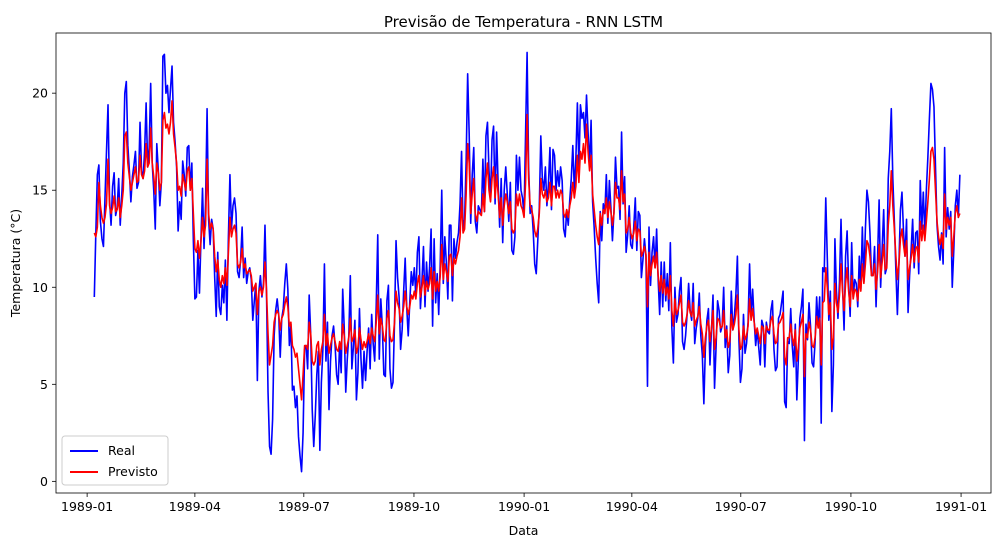 This screenshot has width=996, height=547. Describe the element at coordinates (15, 263) in the screenshot. I see `y-axis-label: Temperatura (°C)` at that location.